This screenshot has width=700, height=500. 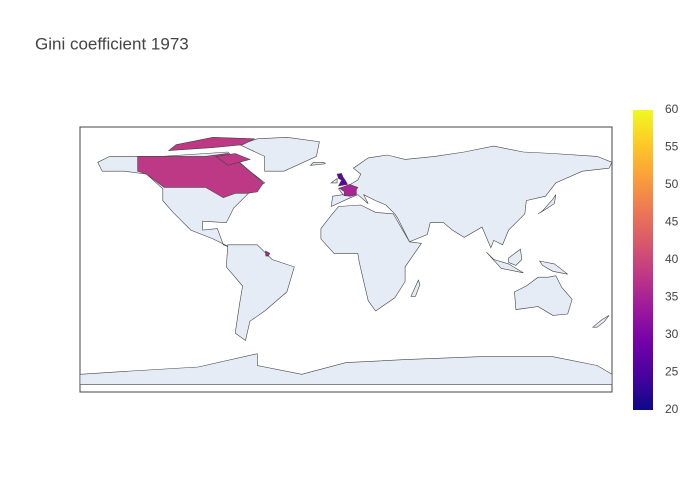 I want to click on colorbar-tick-label: 25, so click(x=672, y=372).